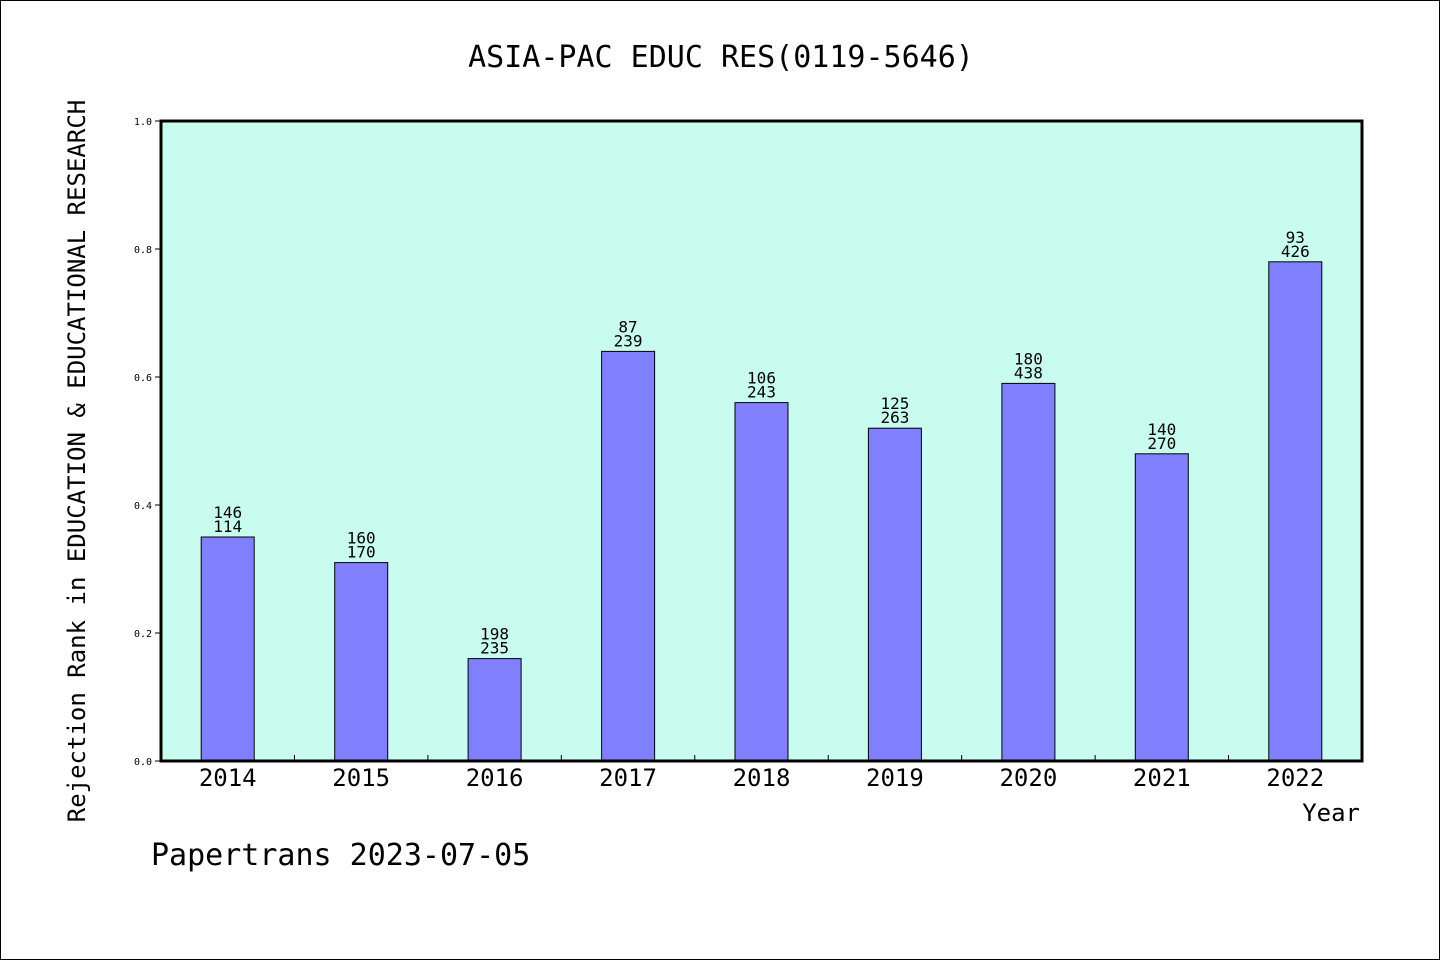 The height and width of the screenshot is (960, 1440). What do you see at coordinates (1295, 237) in the screenshot?
I see `data-label-top-2022: 93` at bounding box center [1295, 237].